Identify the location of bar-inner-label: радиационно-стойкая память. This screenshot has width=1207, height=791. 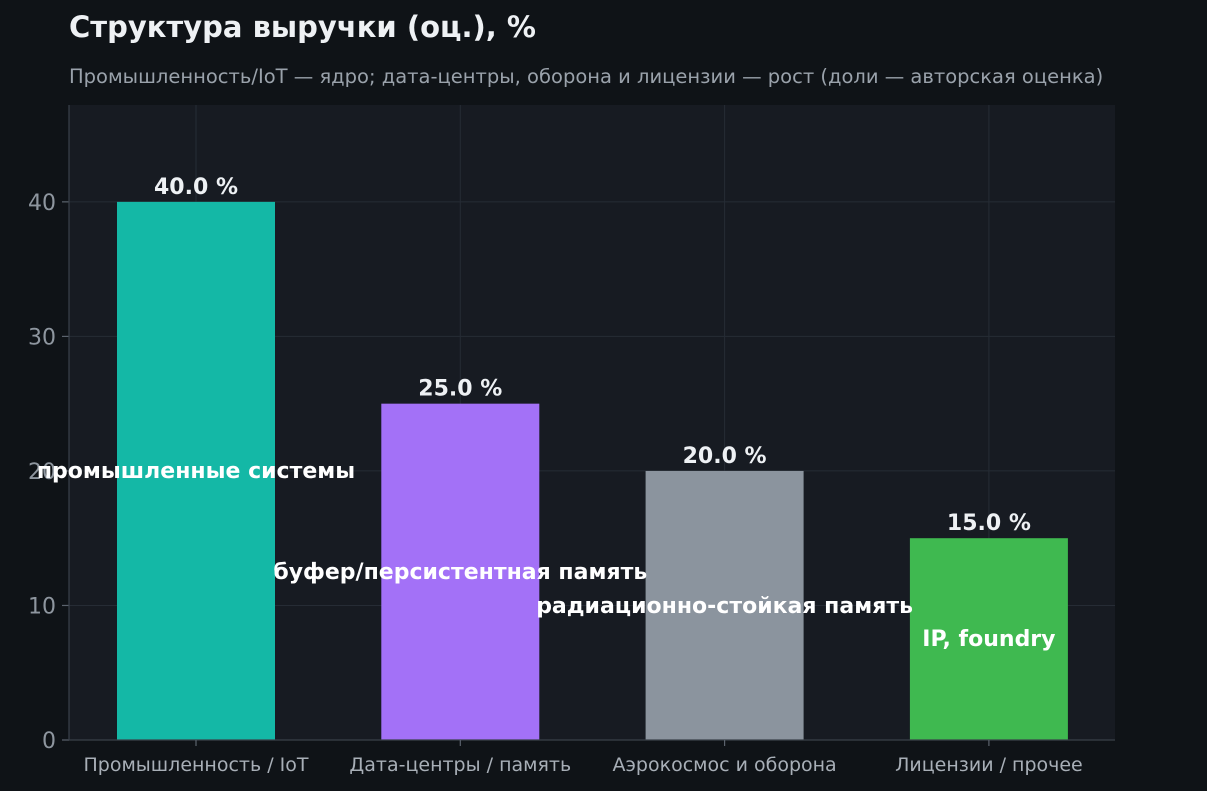
(724, 606).